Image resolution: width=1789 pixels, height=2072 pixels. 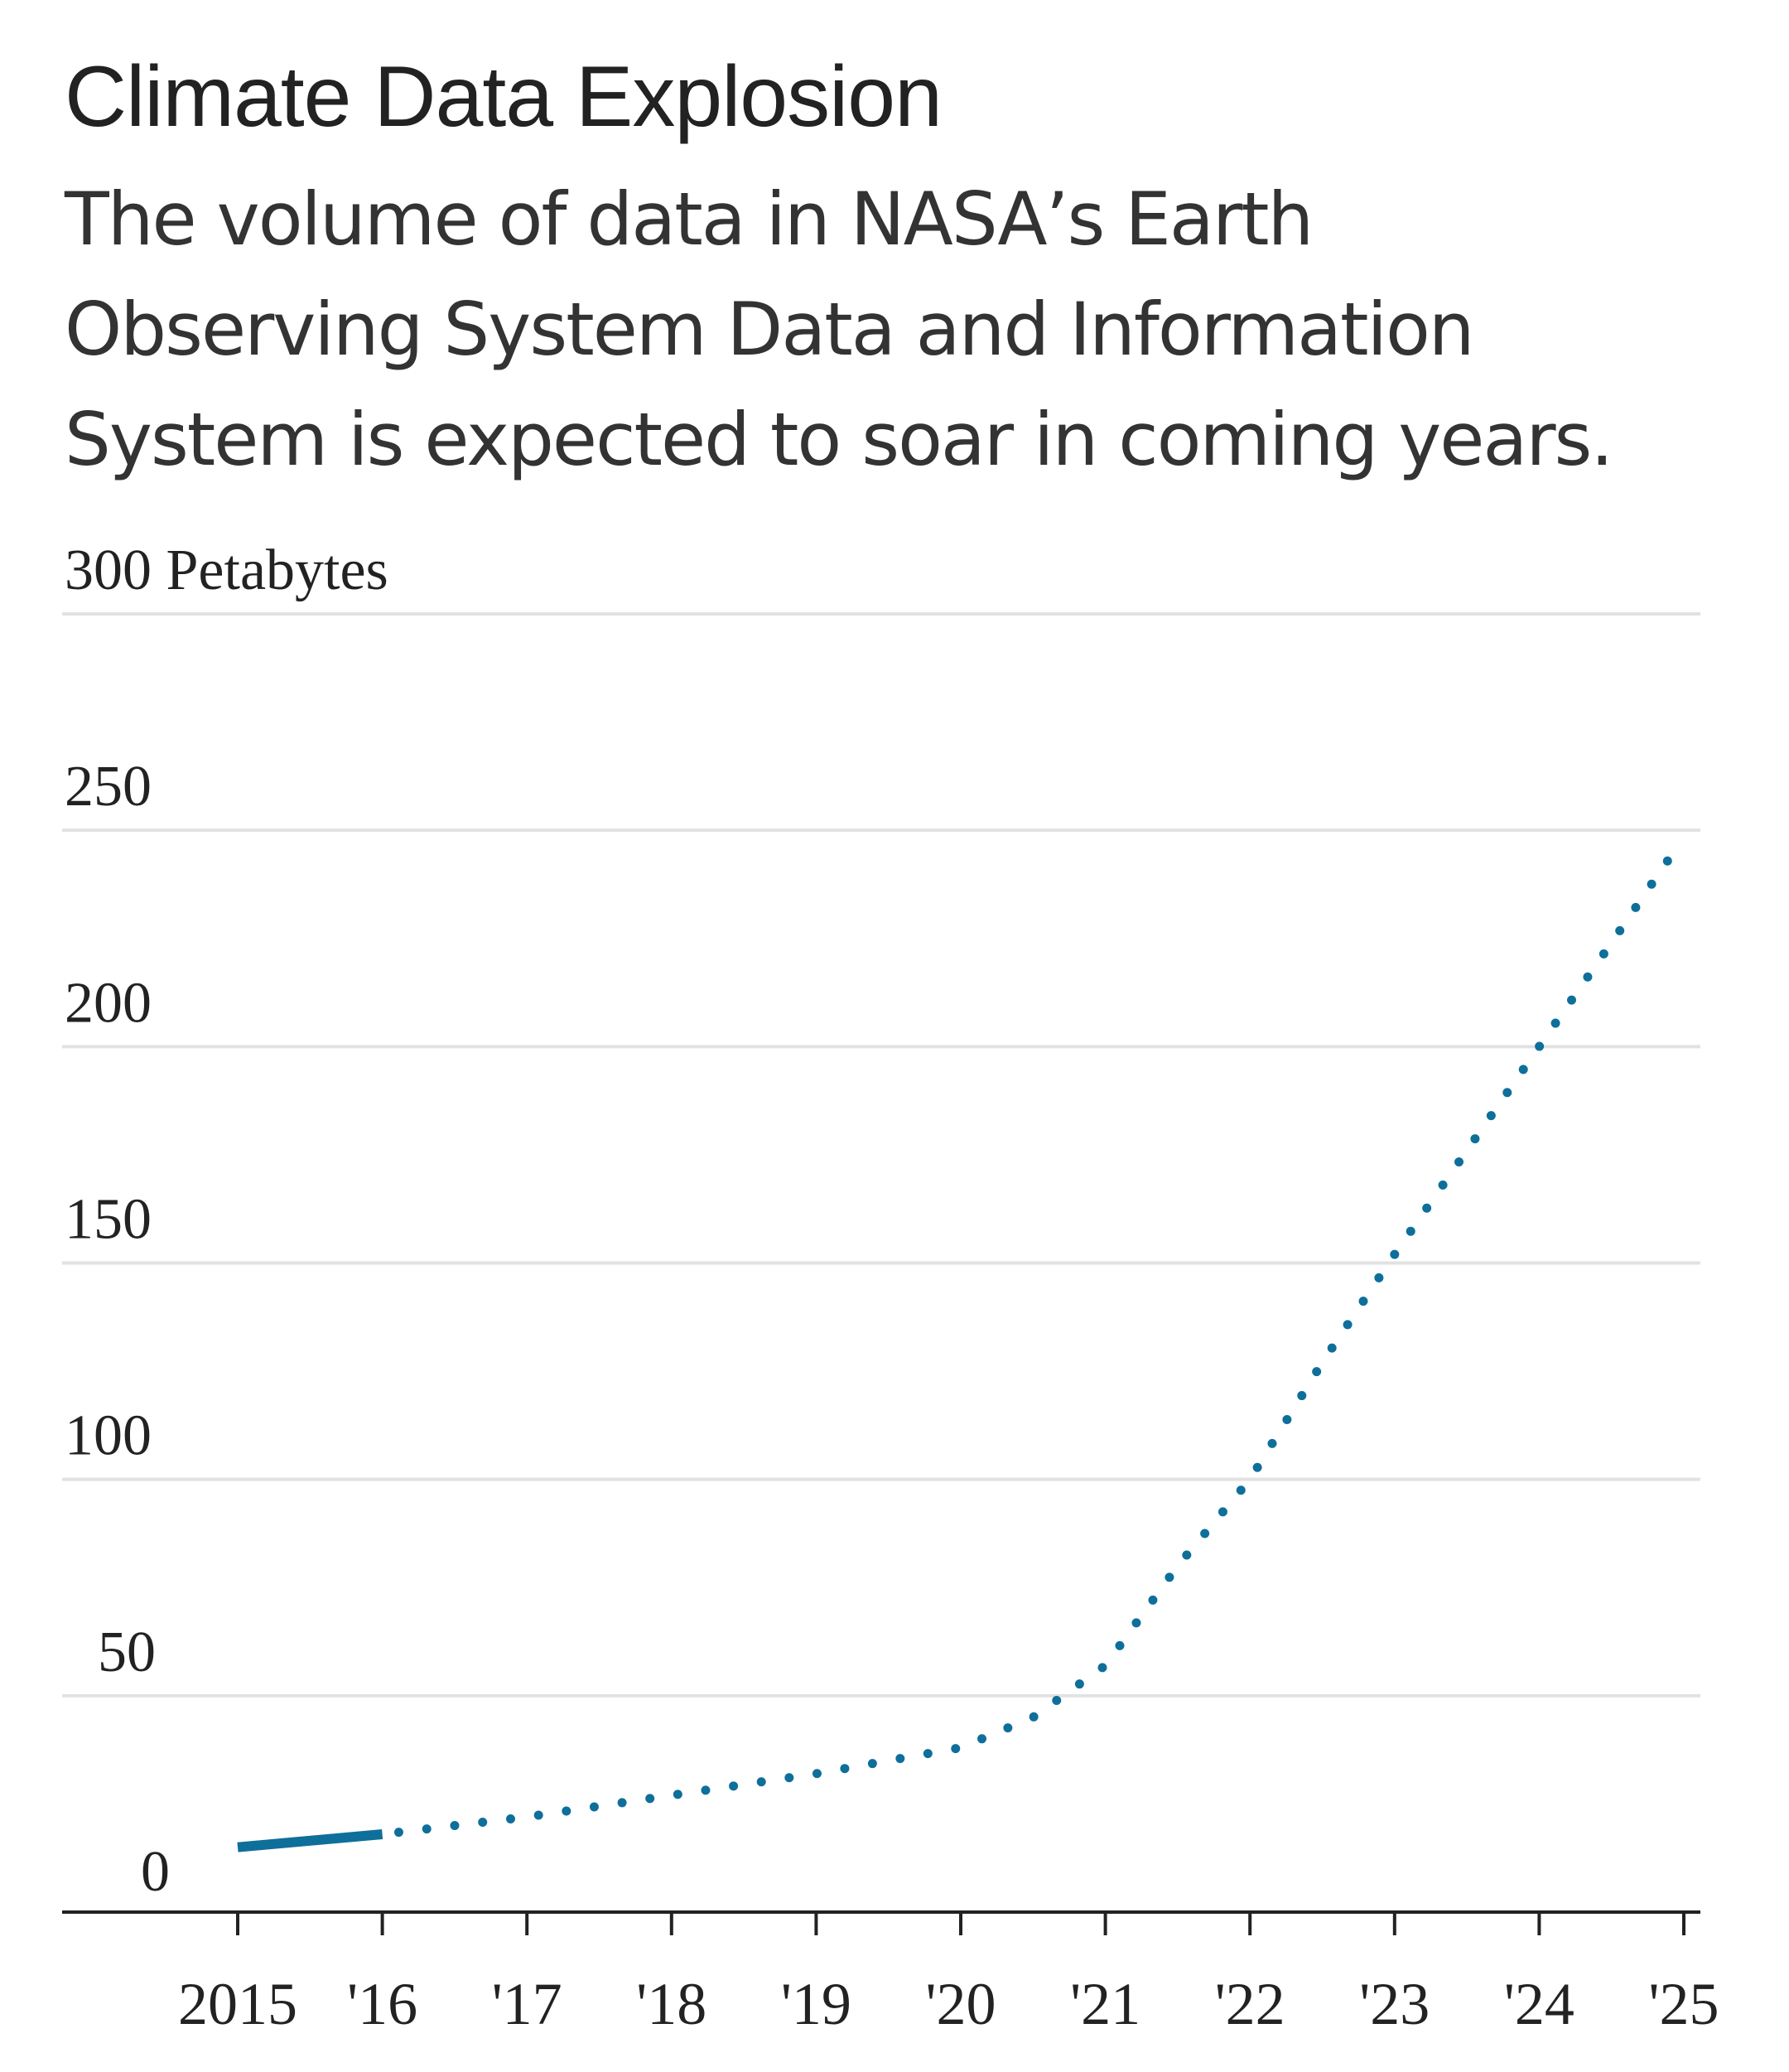 What do you see at coordinates (816, 2004) in the screenshot?
I see `x-tick-label: '19` at bounding box center [816, 2004].